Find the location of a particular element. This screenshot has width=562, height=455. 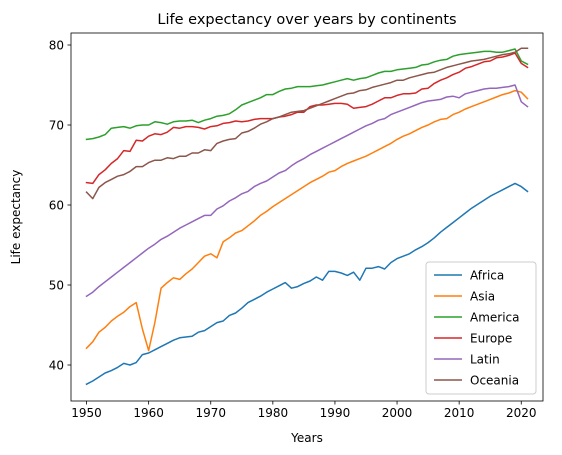

legend-box is located at coordinates (481, 328).